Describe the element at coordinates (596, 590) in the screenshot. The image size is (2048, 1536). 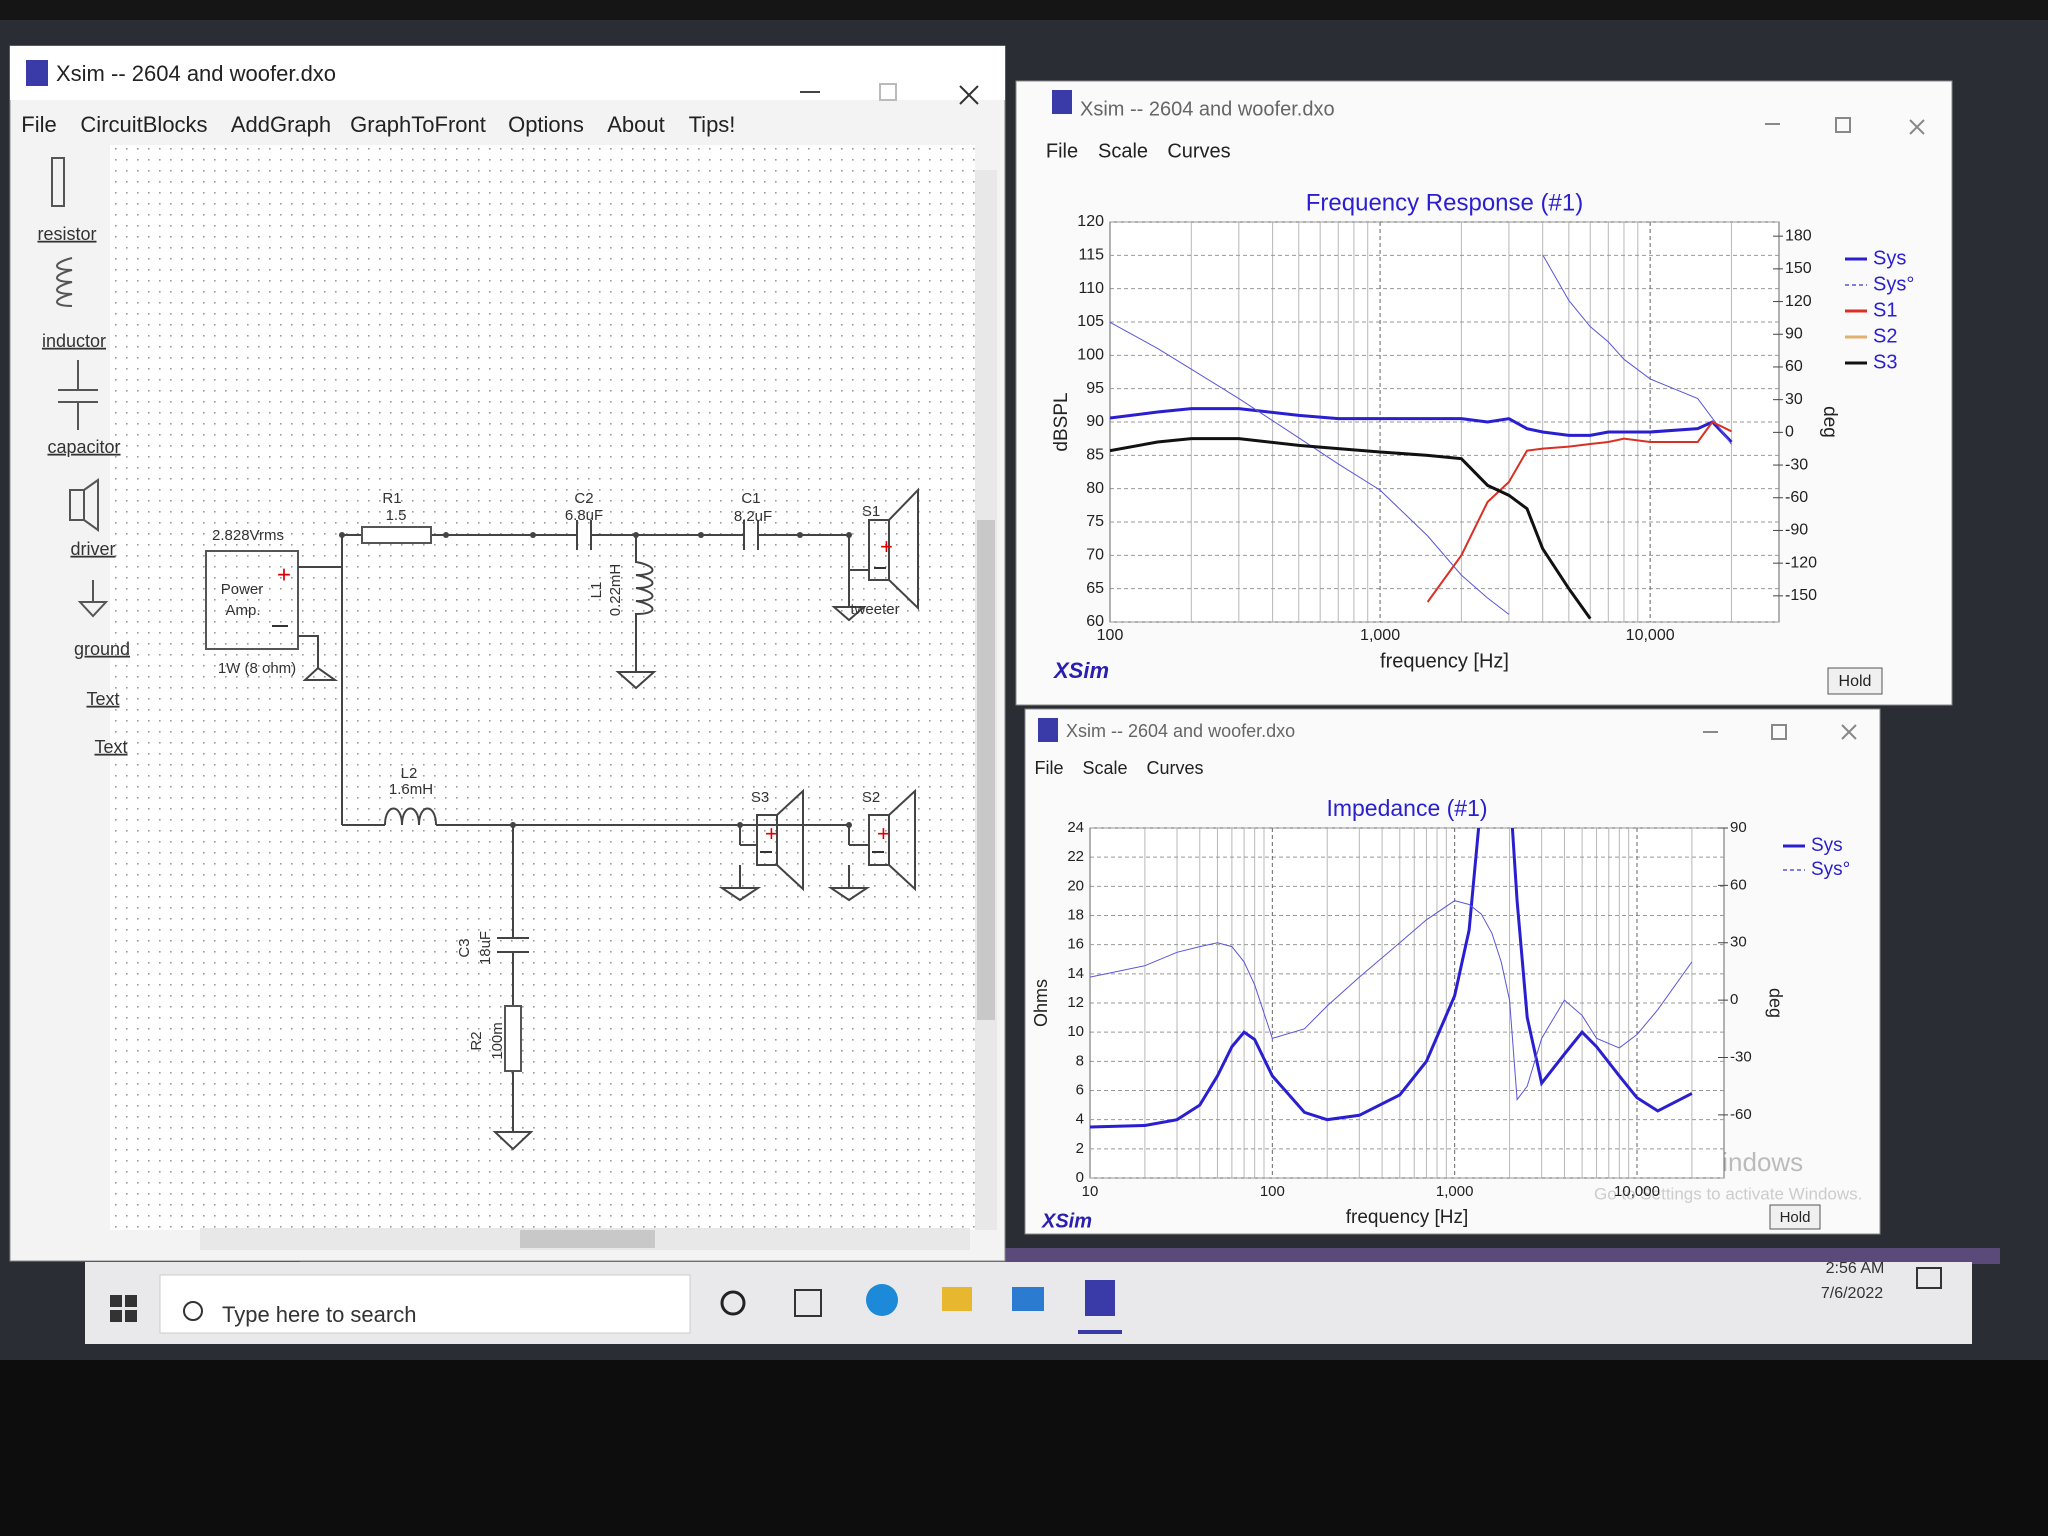
I see `circuit-label: L1` at that location.